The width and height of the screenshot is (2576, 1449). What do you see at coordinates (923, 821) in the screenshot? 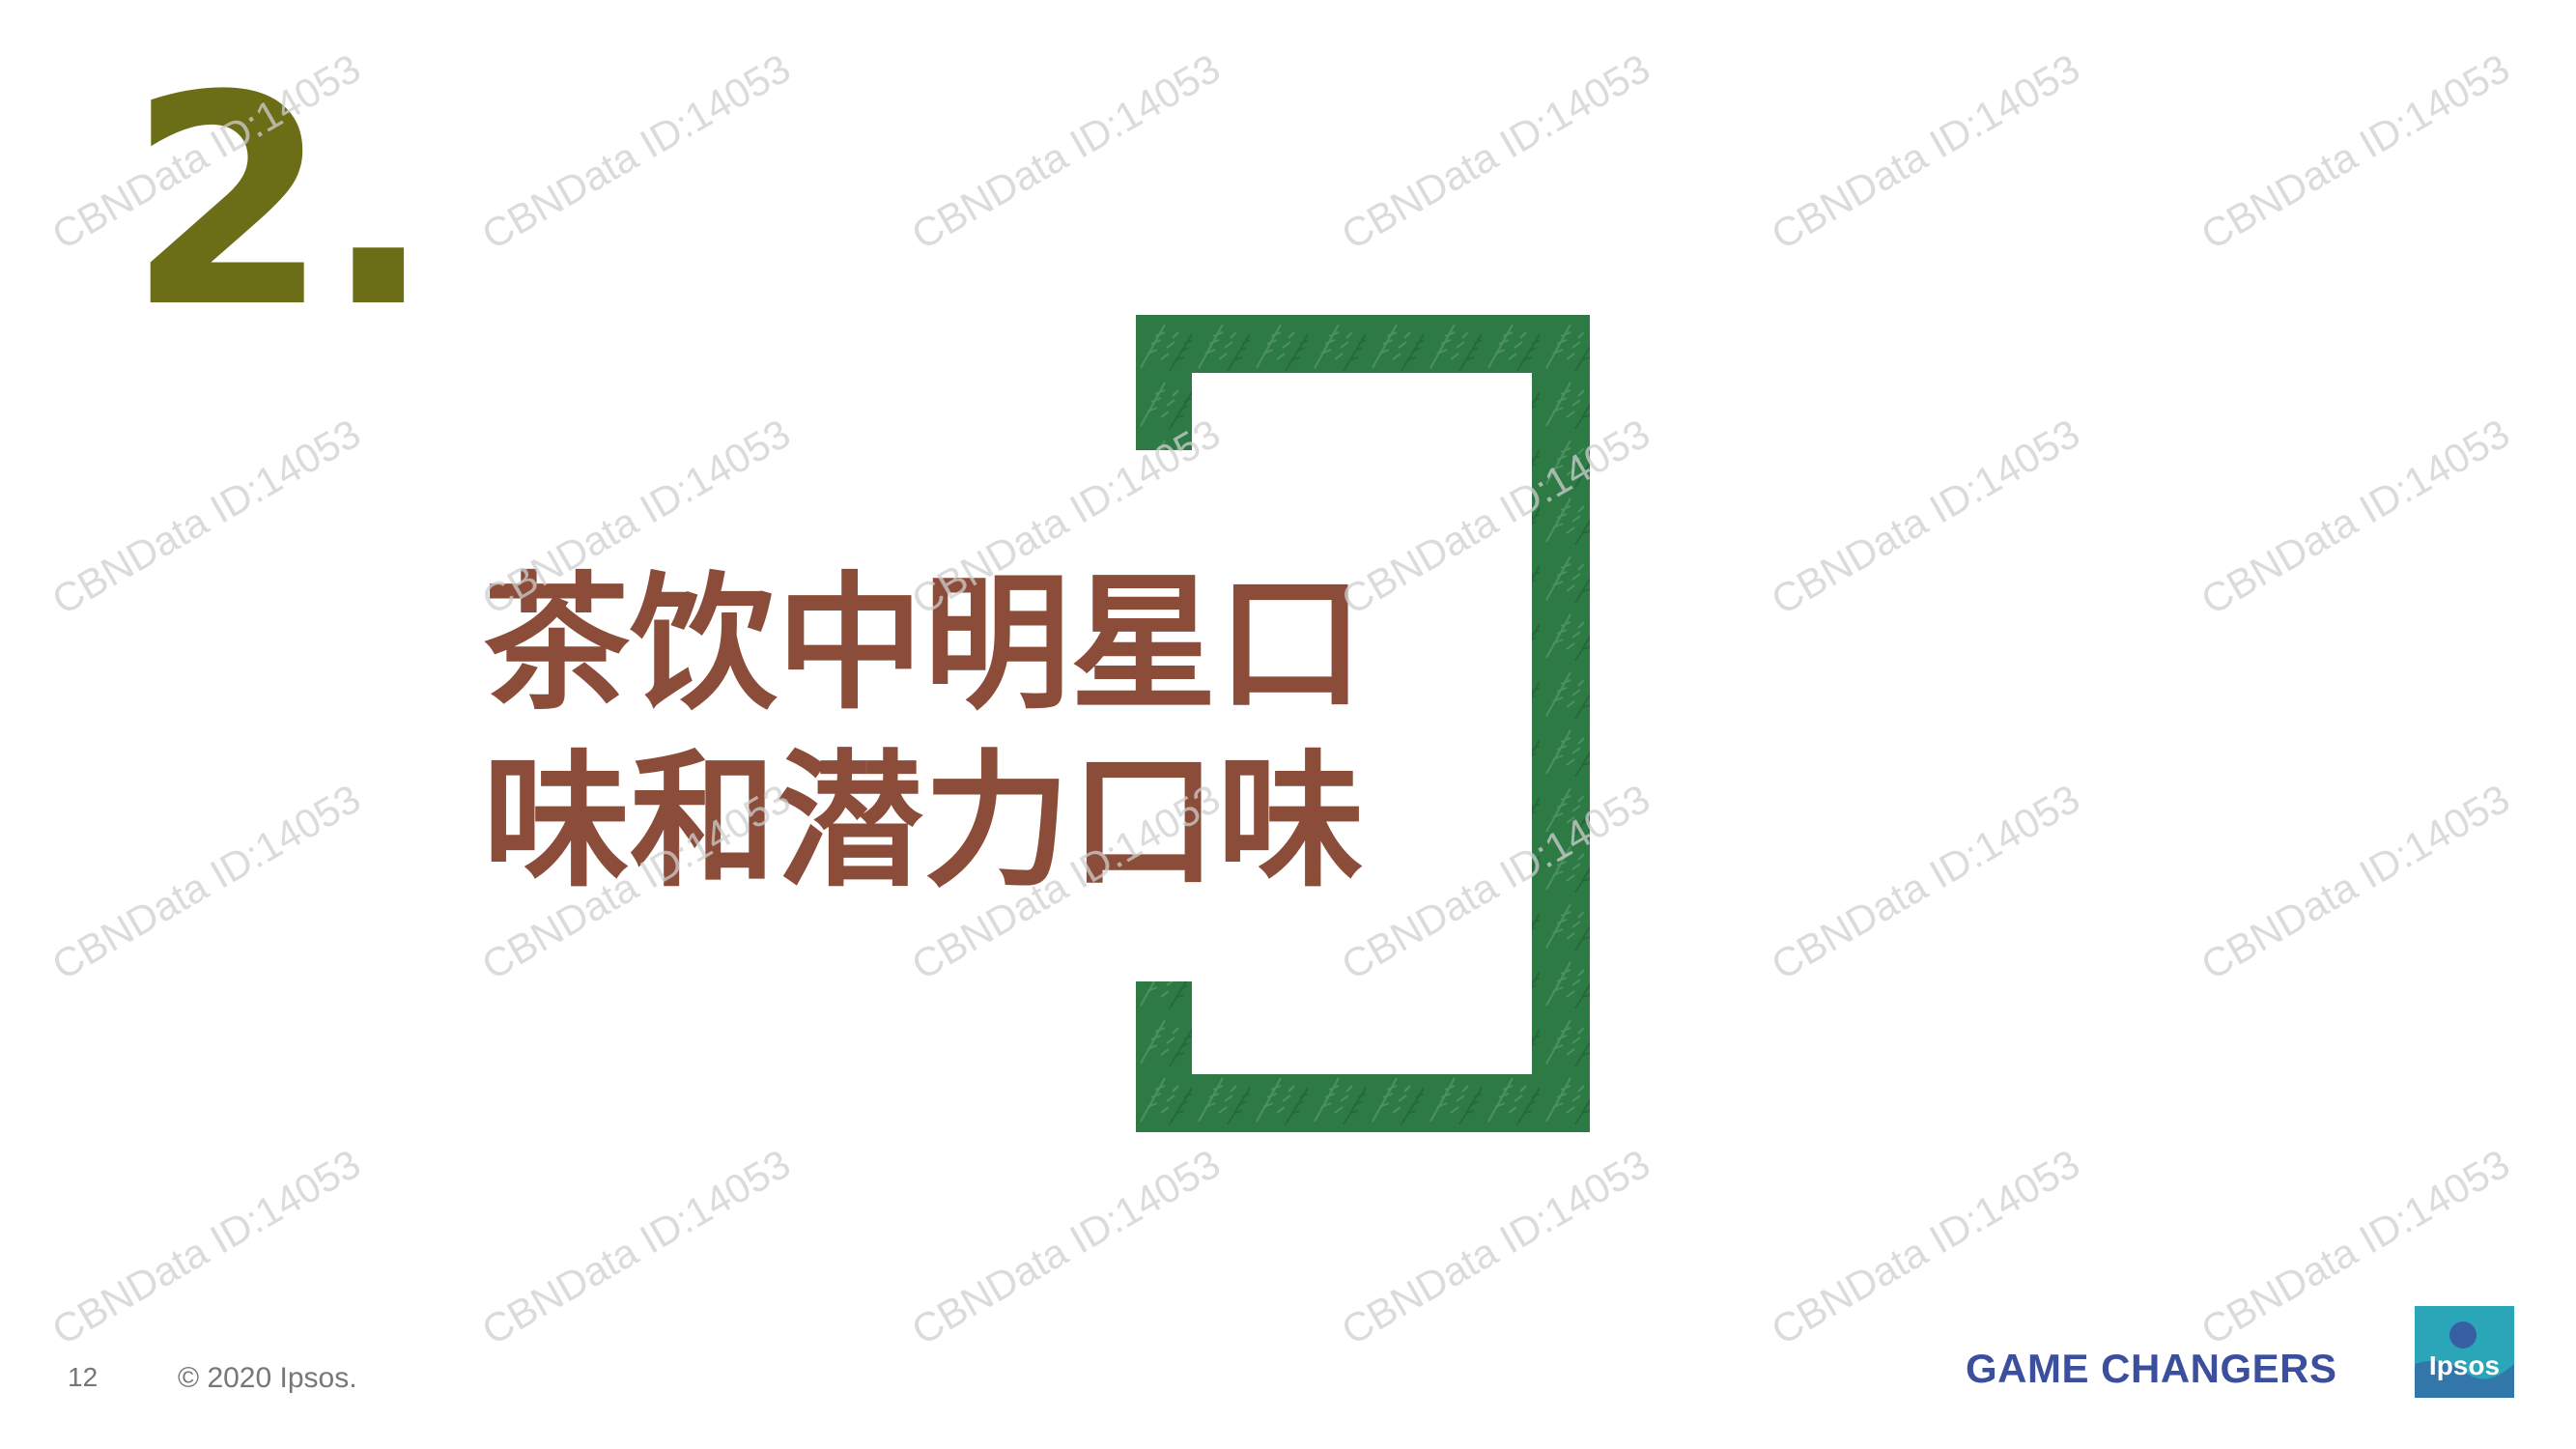
I see `title-line-2: 味和潜力口味` at bounding box center [923, 821].